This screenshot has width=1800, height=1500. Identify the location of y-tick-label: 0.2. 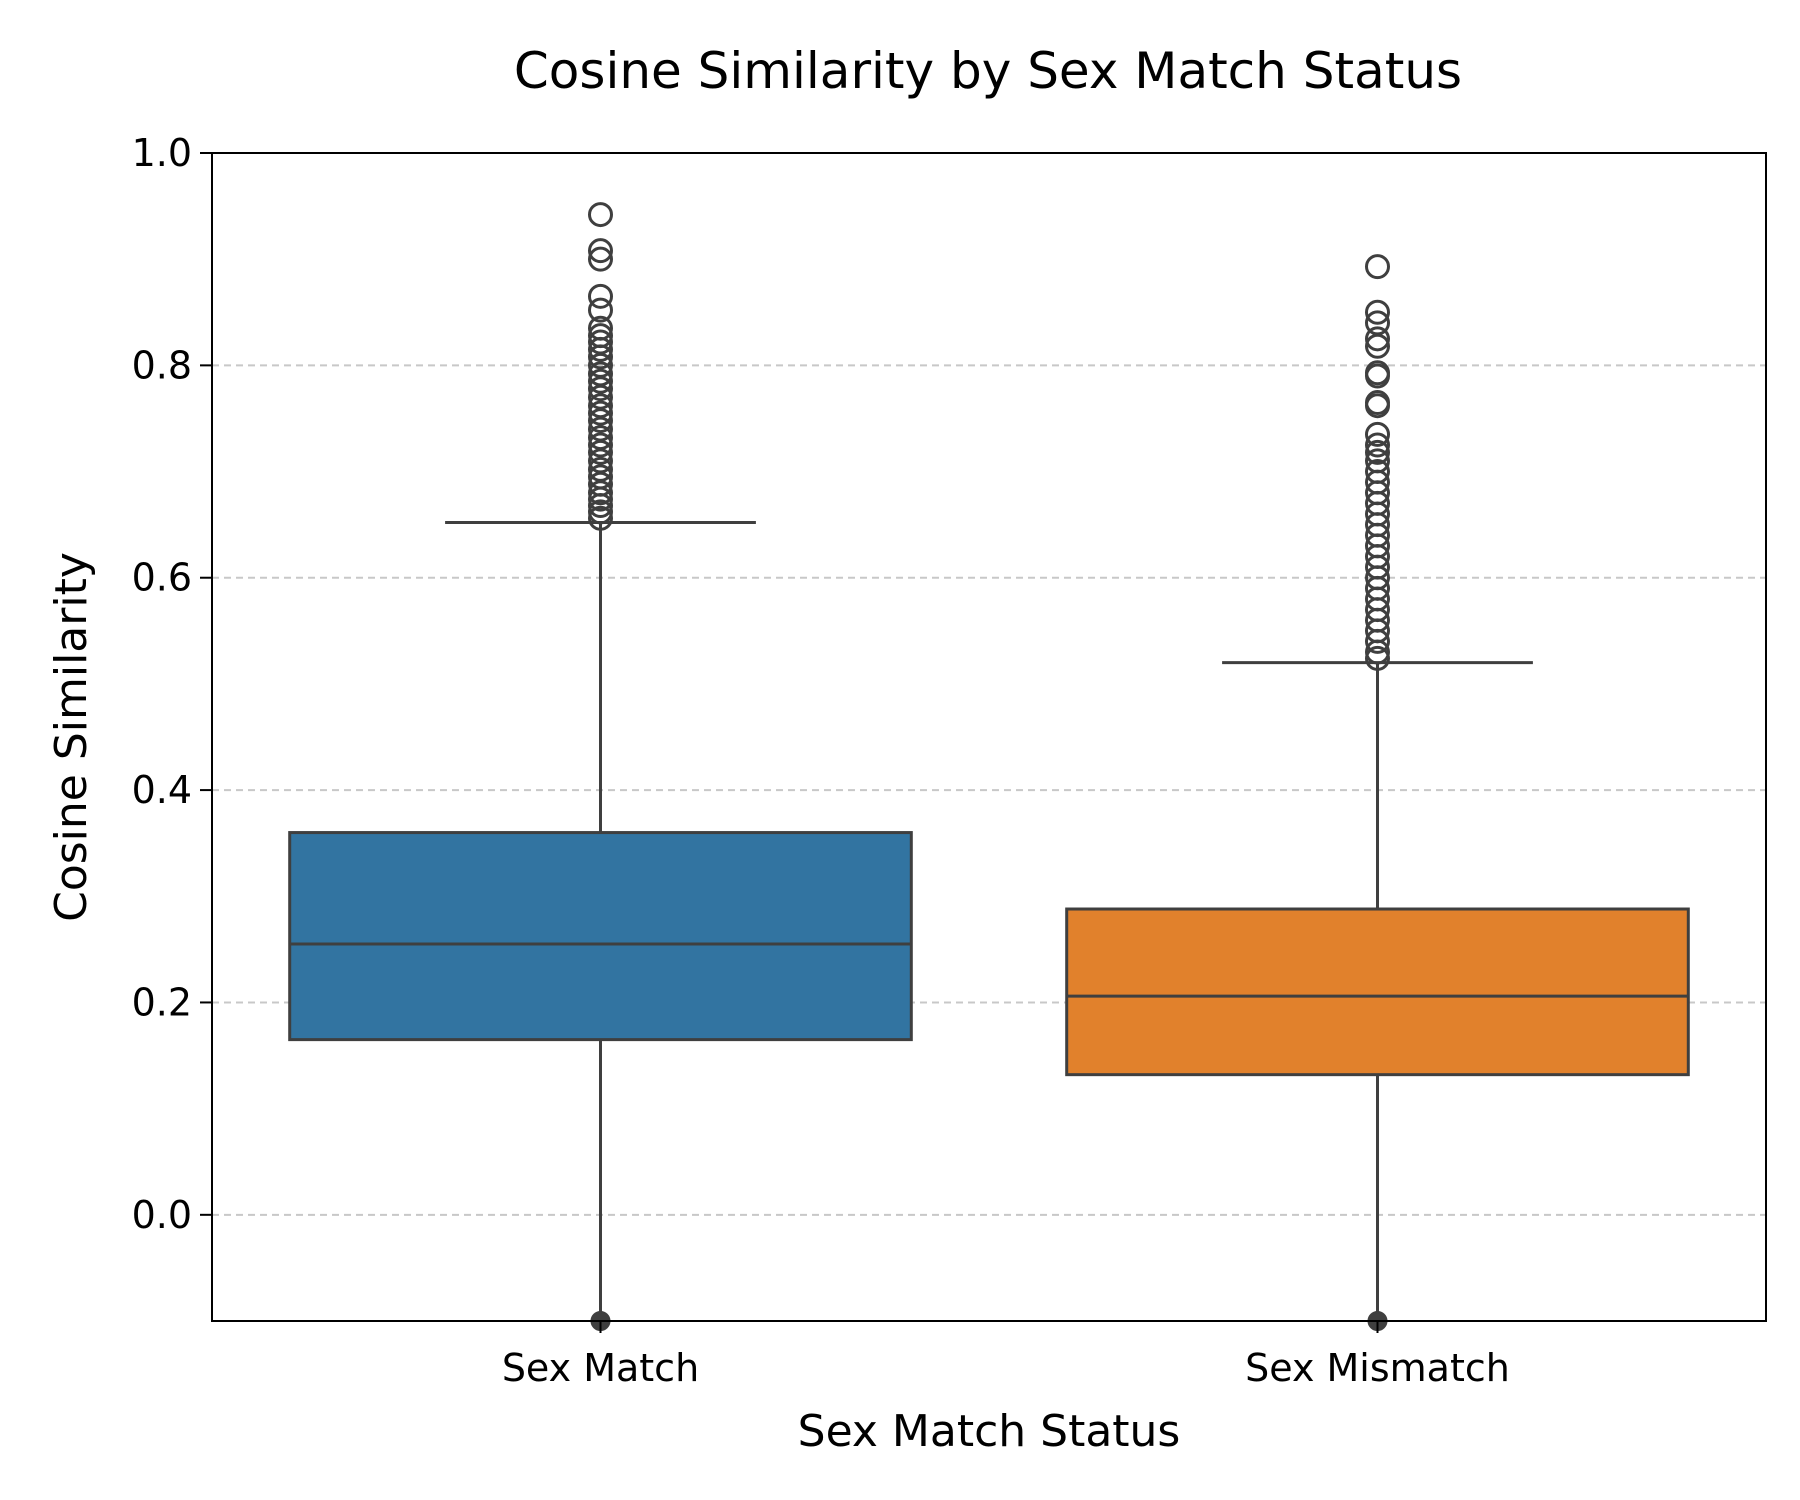
(162, 1002).